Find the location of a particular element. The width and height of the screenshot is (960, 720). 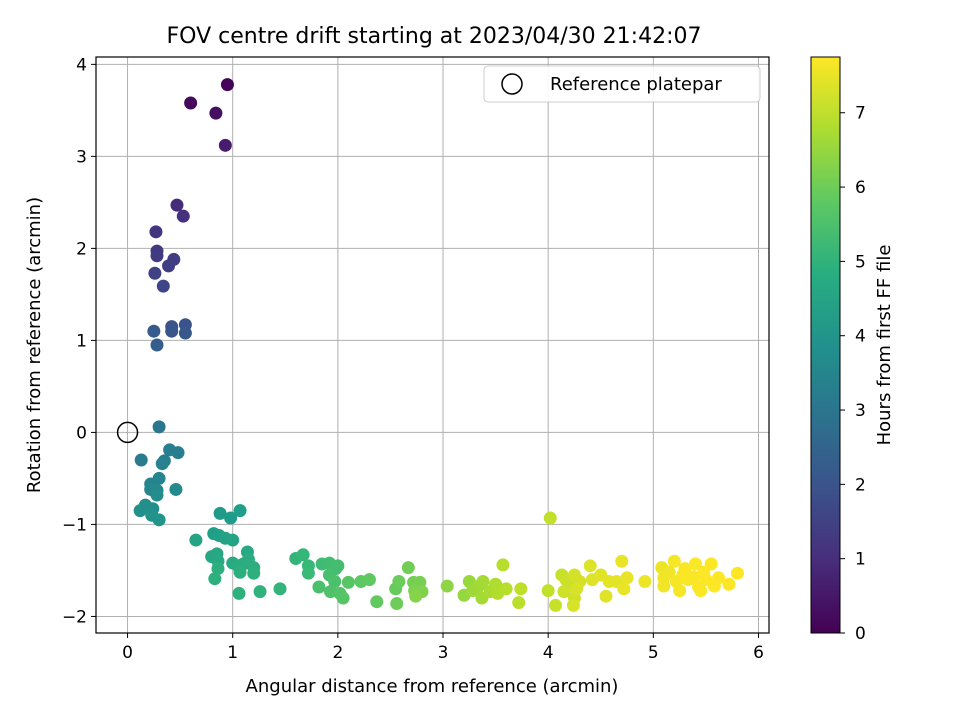

x-tick-label: 1 is located at coordinates (232, 653).